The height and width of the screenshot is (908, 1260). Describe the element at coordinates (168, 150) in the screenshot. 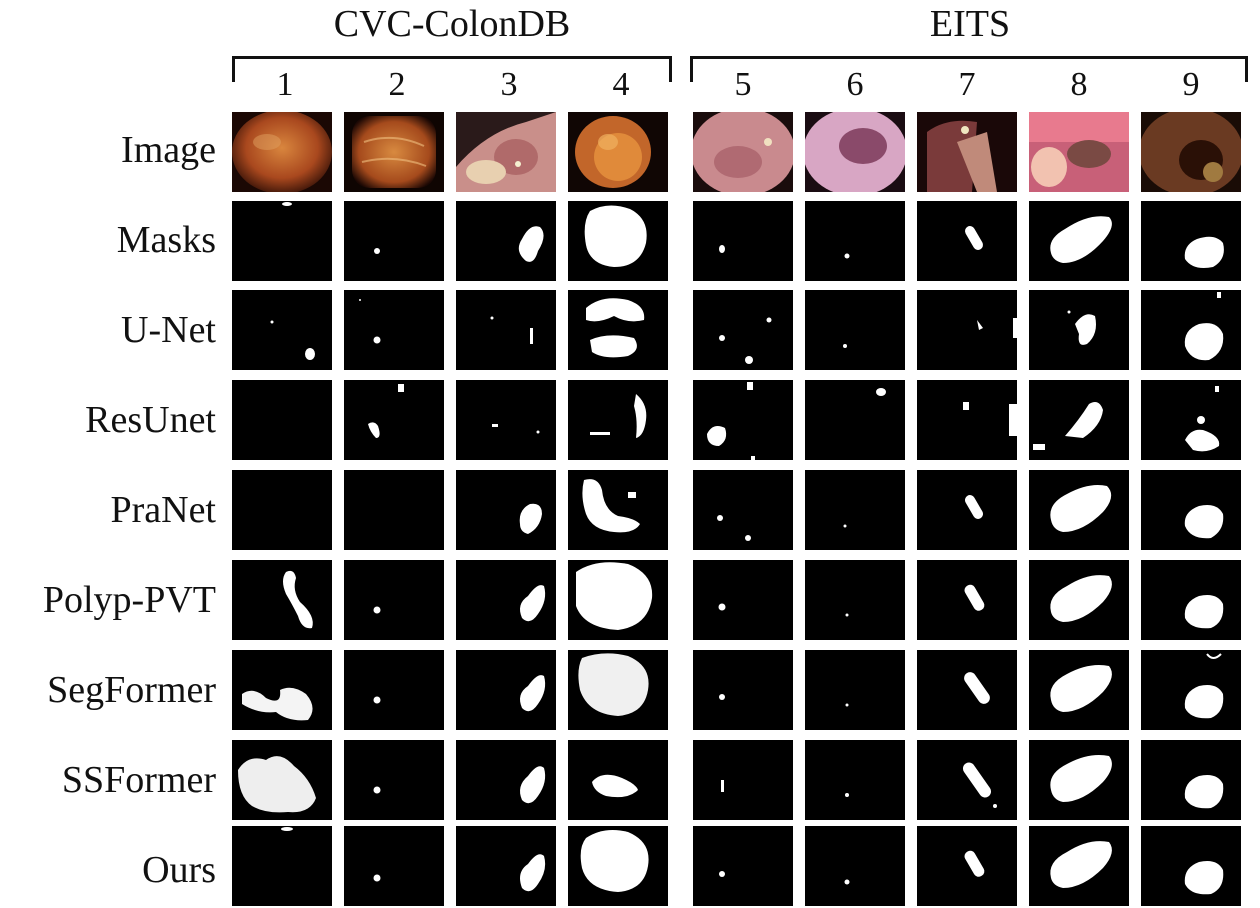

I see `row-label-image: Image` at that location.